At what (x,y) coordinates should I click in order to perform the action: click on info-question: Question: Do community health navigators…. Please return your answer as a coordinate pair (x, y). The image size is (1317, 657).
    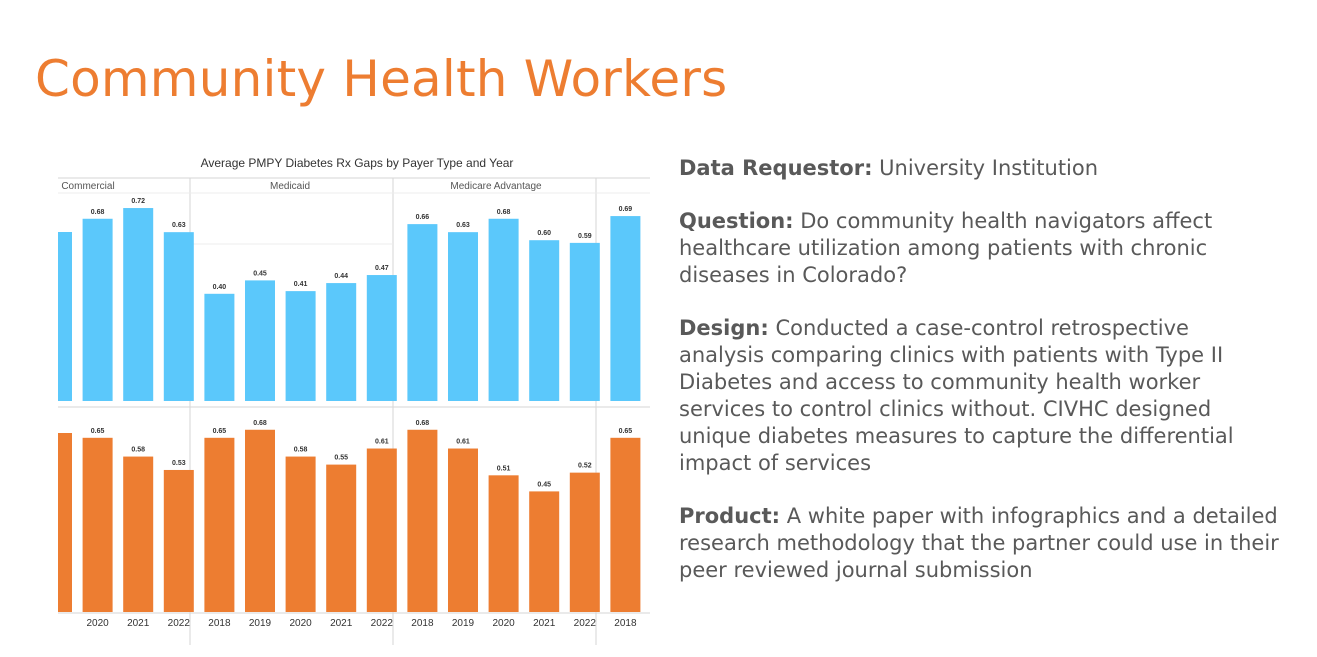
    Looking at the image, I should click on (979, 248).